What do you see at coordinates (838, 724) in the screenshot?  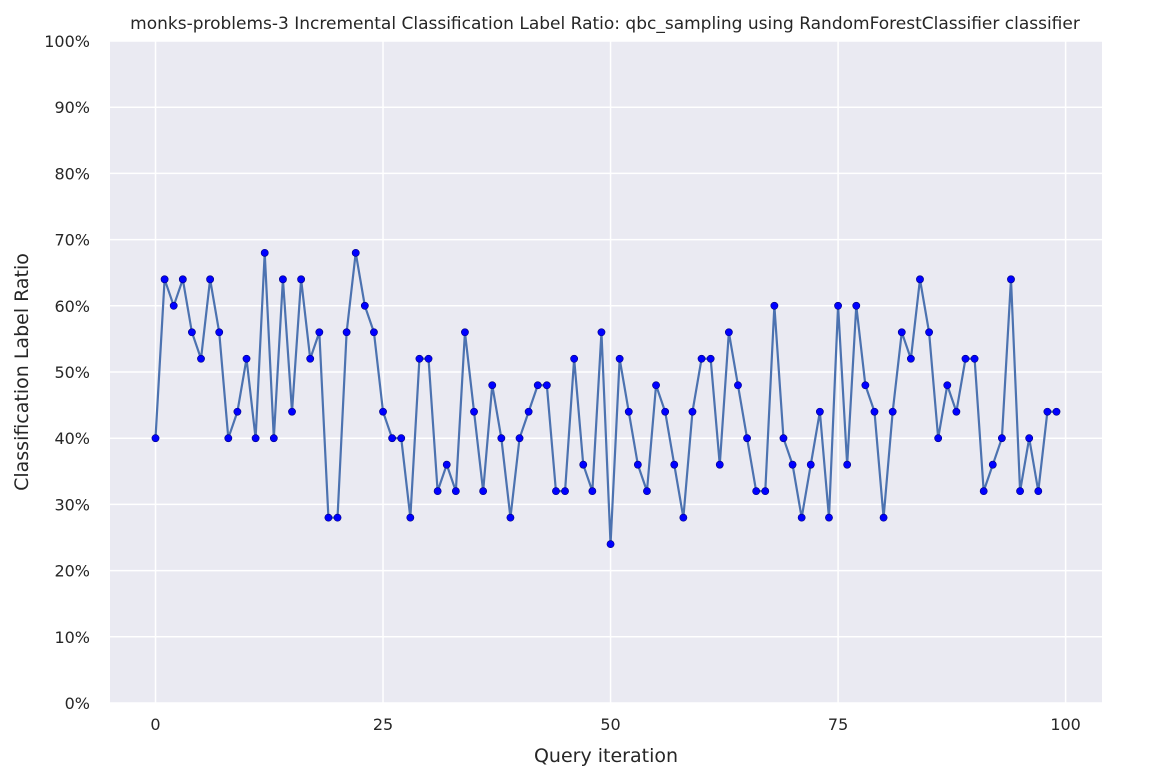 I see `x-tick-label: 75` at bounding box center [838, 724].